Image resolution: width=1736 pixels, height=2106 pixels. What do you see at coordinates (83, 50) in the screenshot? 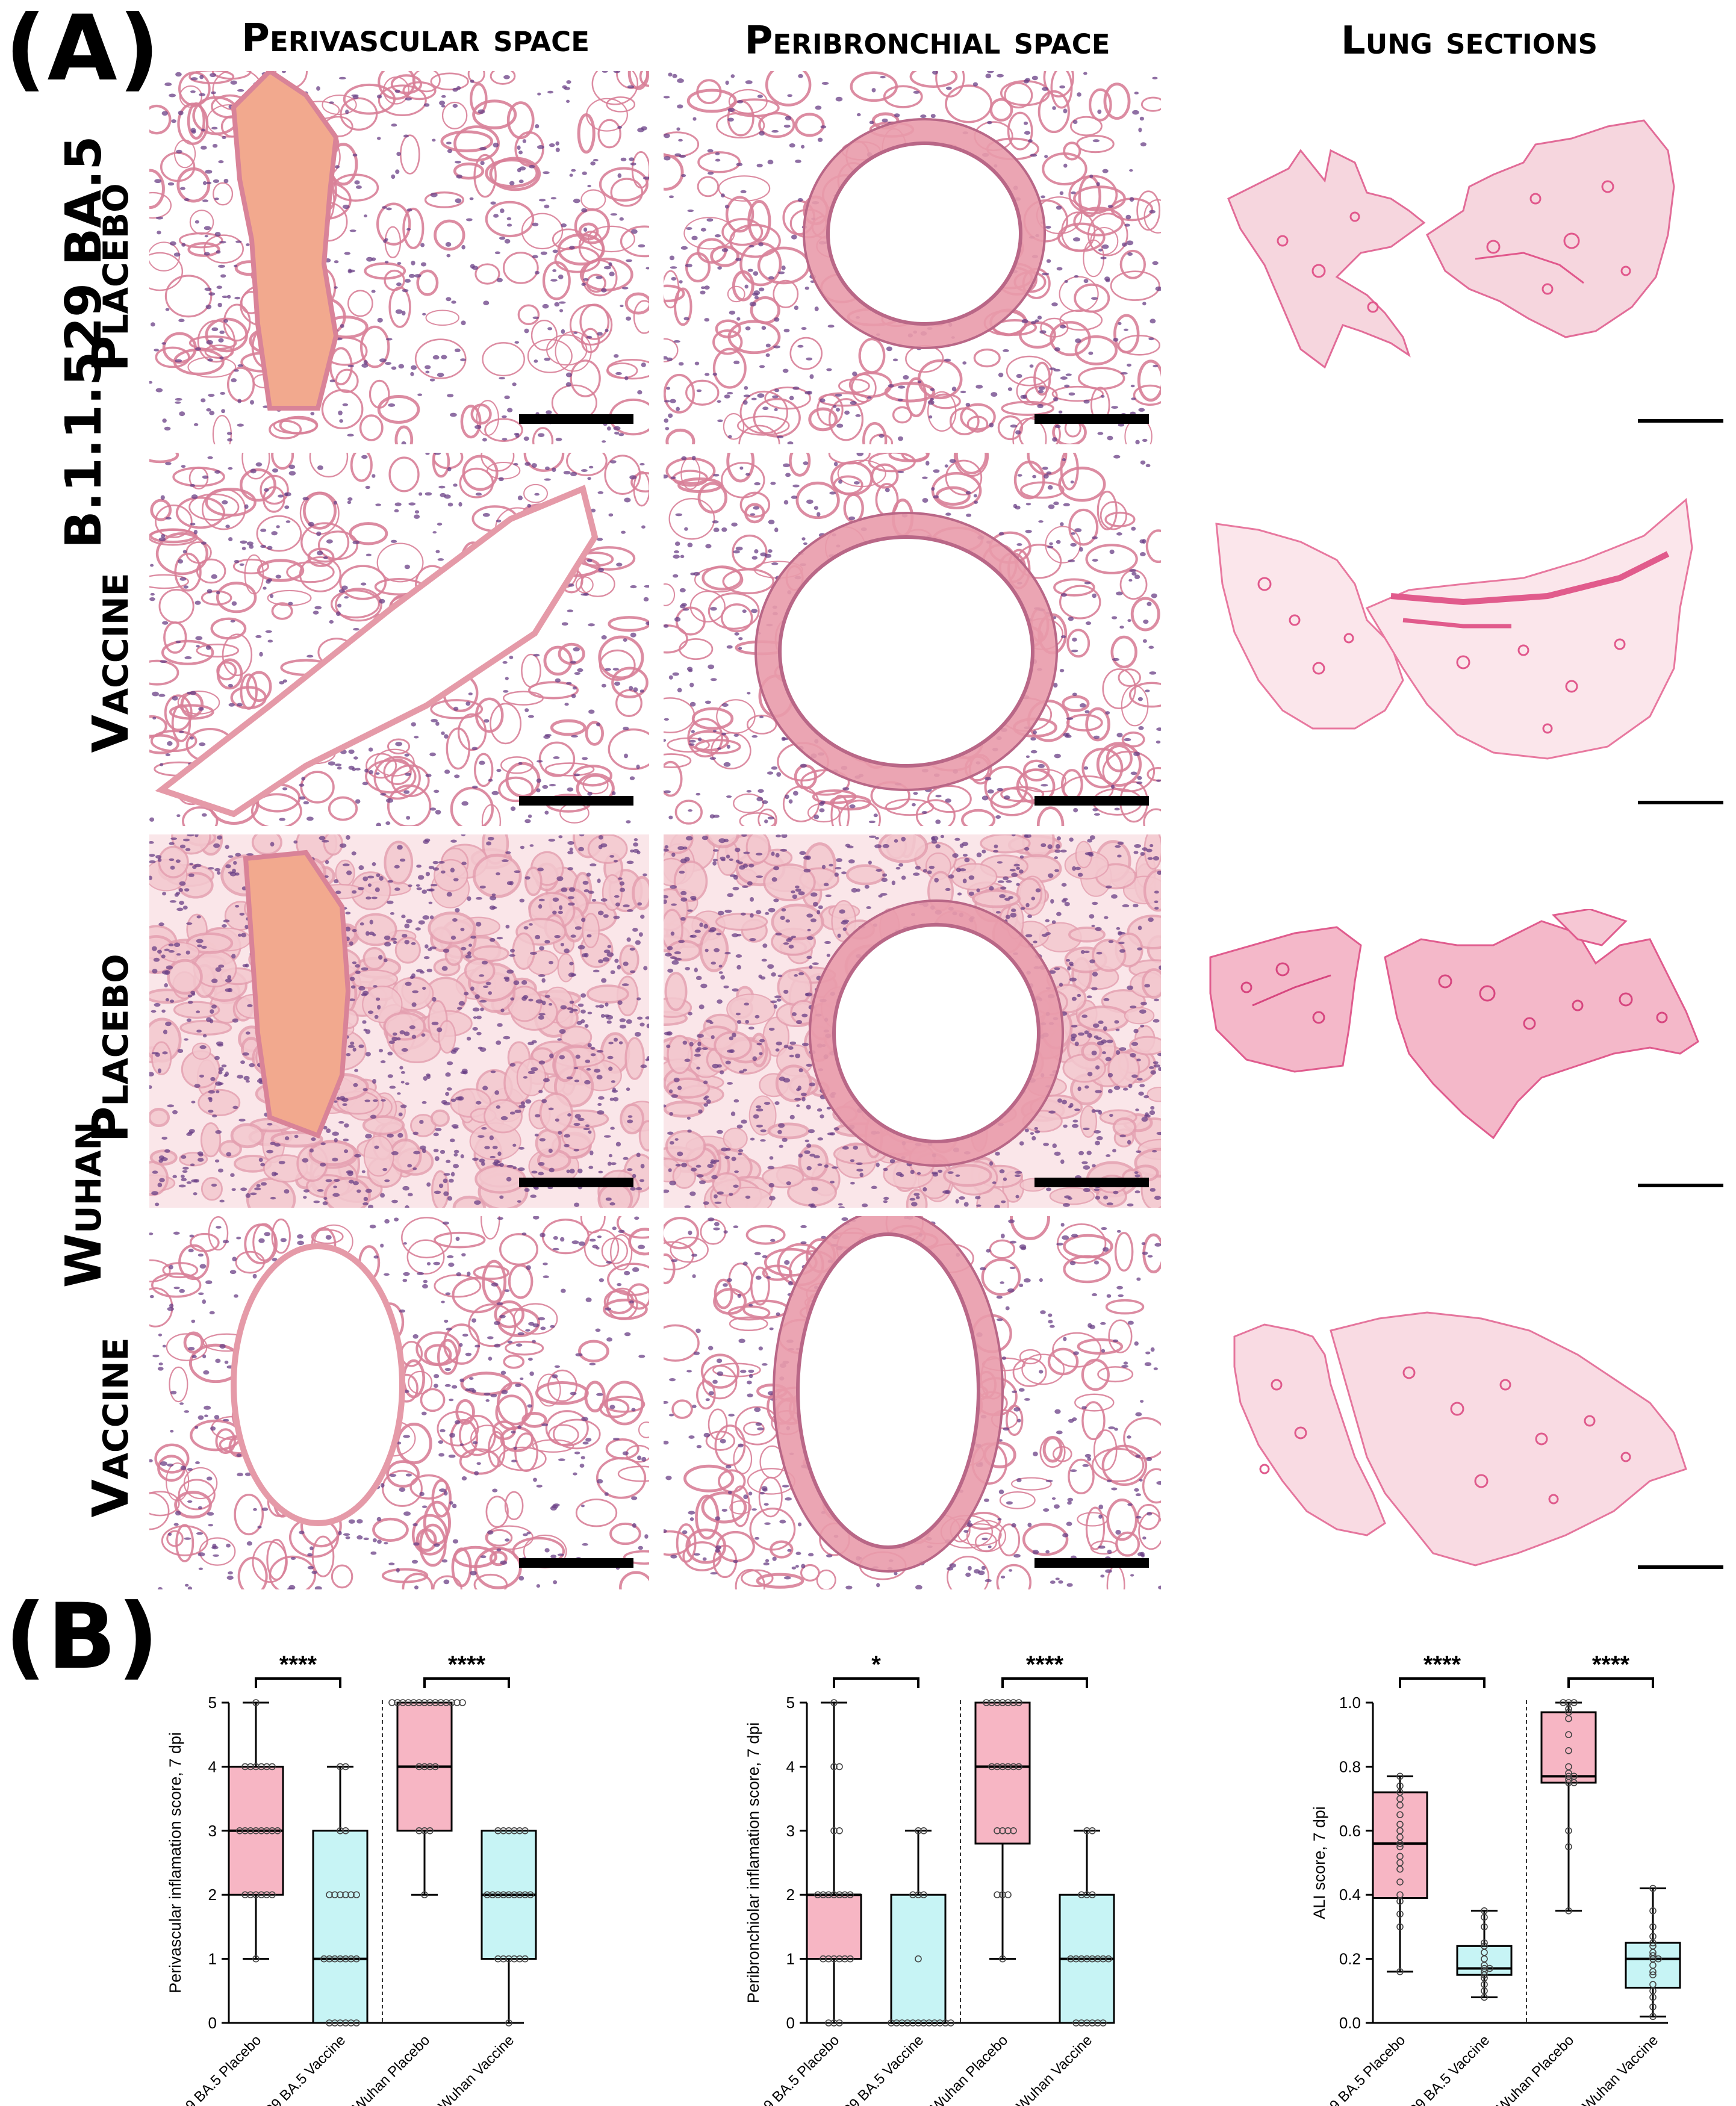
I see `panel-a-letter: (A)` at bounding box center [83, 50].